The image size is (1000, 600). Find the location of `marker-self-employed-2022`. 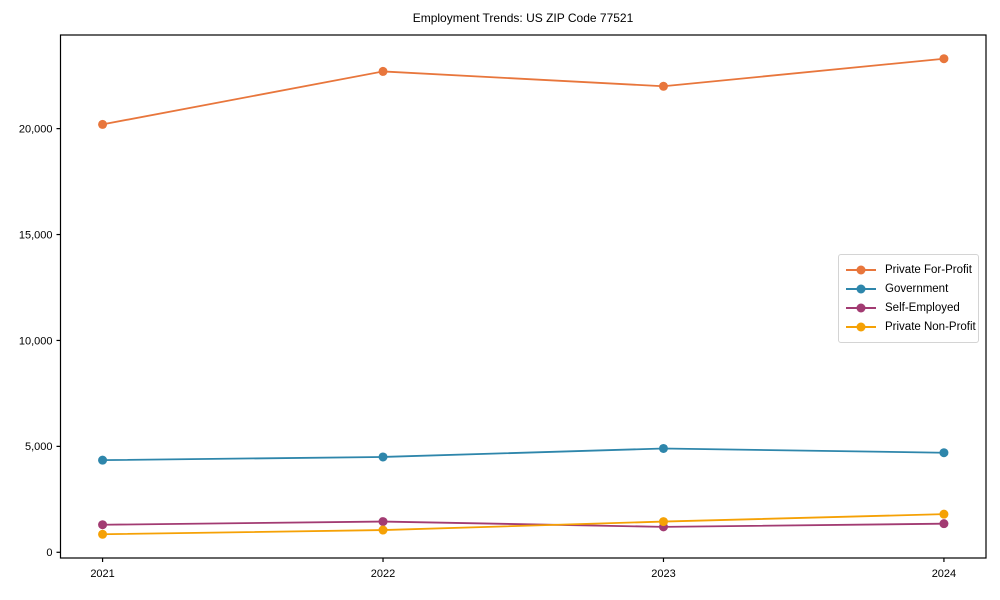

marker-self-employed-2022 is located at coordinates (383, 522).